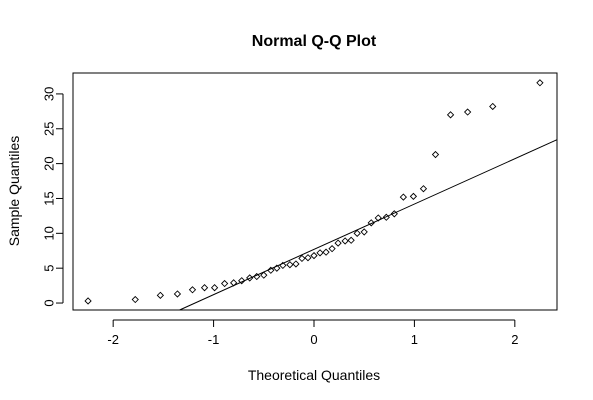 The width and height of the screenshot is (593, 400). What do you see at coordinates (49, 302) in the screenshot?
I see `y-tick-label: 0` at bounding box center [49, 302].